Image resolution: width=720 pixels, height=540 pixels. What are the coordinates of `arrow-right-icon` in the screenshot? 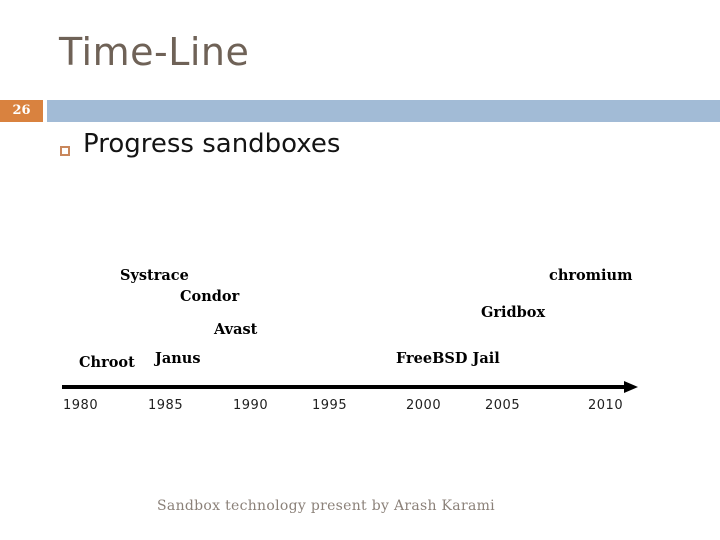 It's located at (631, 387).